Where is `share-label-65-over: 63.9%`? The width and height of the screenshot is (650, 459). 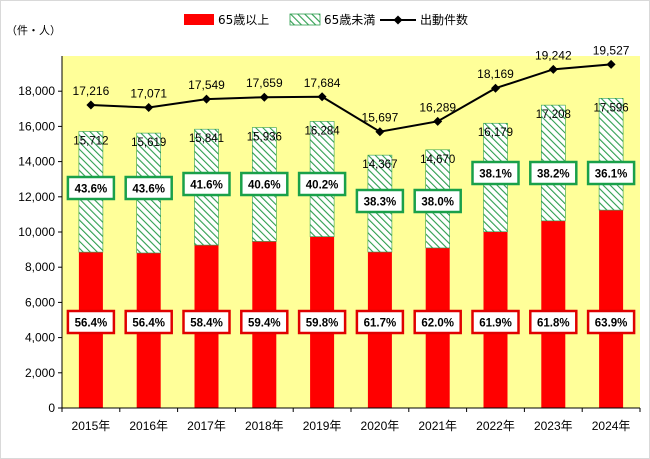
share-label-65-over: 63.9% is located at coordinates (611, 324).